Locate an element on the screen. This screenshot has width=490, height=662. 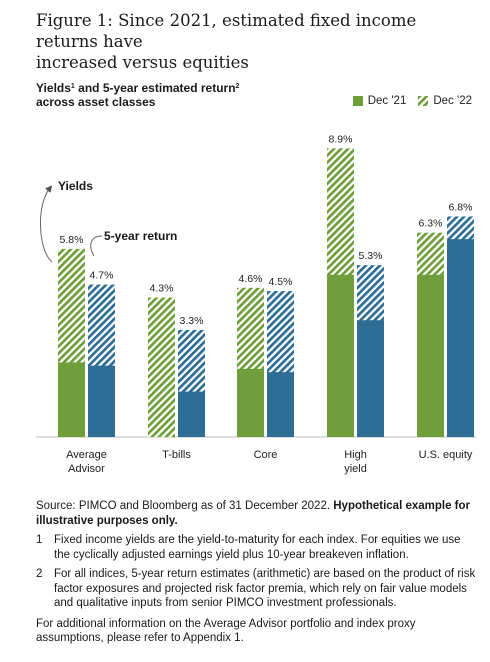
legend-swatch-dec21 is located at coordinates (357, 101).